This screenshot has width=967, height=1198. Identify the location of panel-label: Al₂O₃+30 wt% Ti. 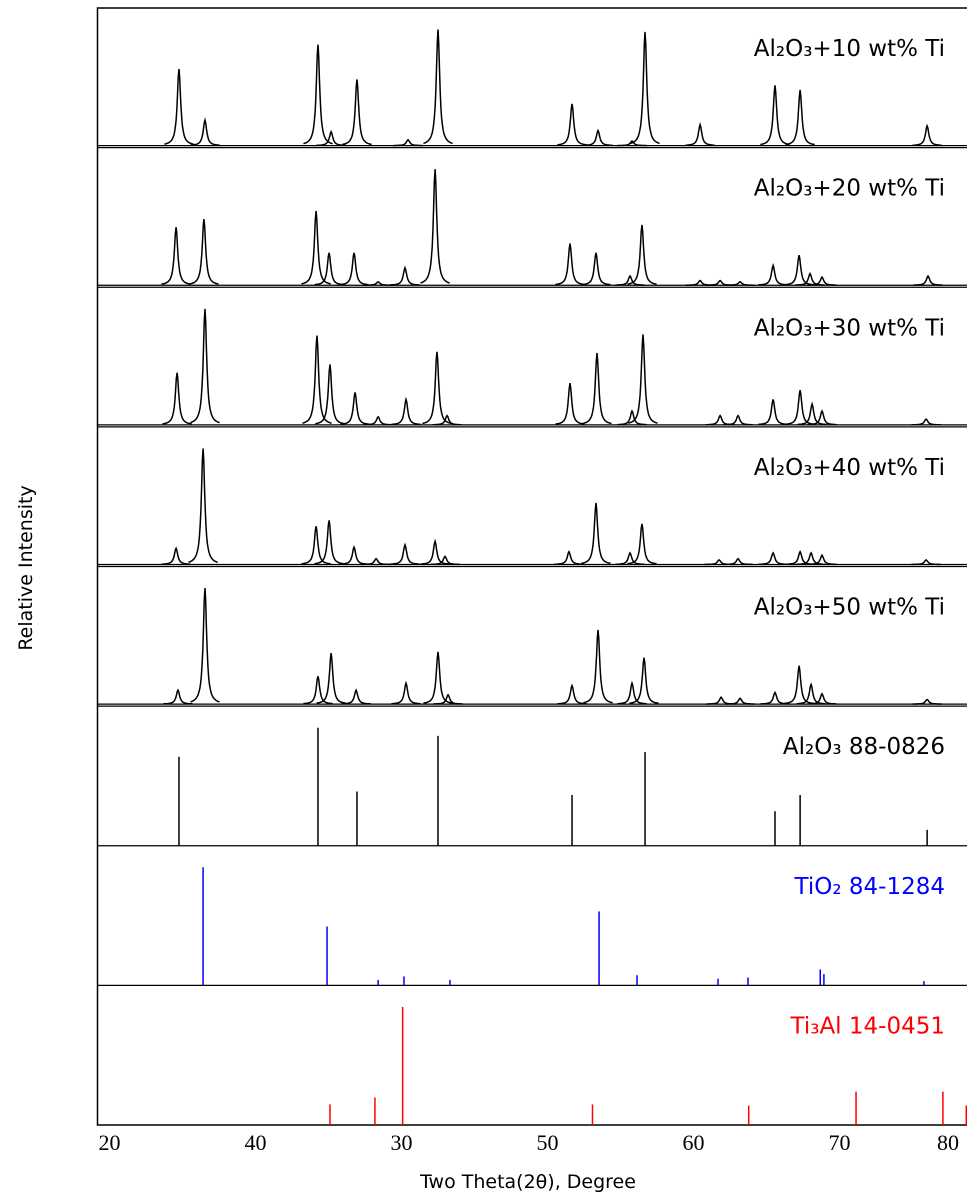
(849, 328).